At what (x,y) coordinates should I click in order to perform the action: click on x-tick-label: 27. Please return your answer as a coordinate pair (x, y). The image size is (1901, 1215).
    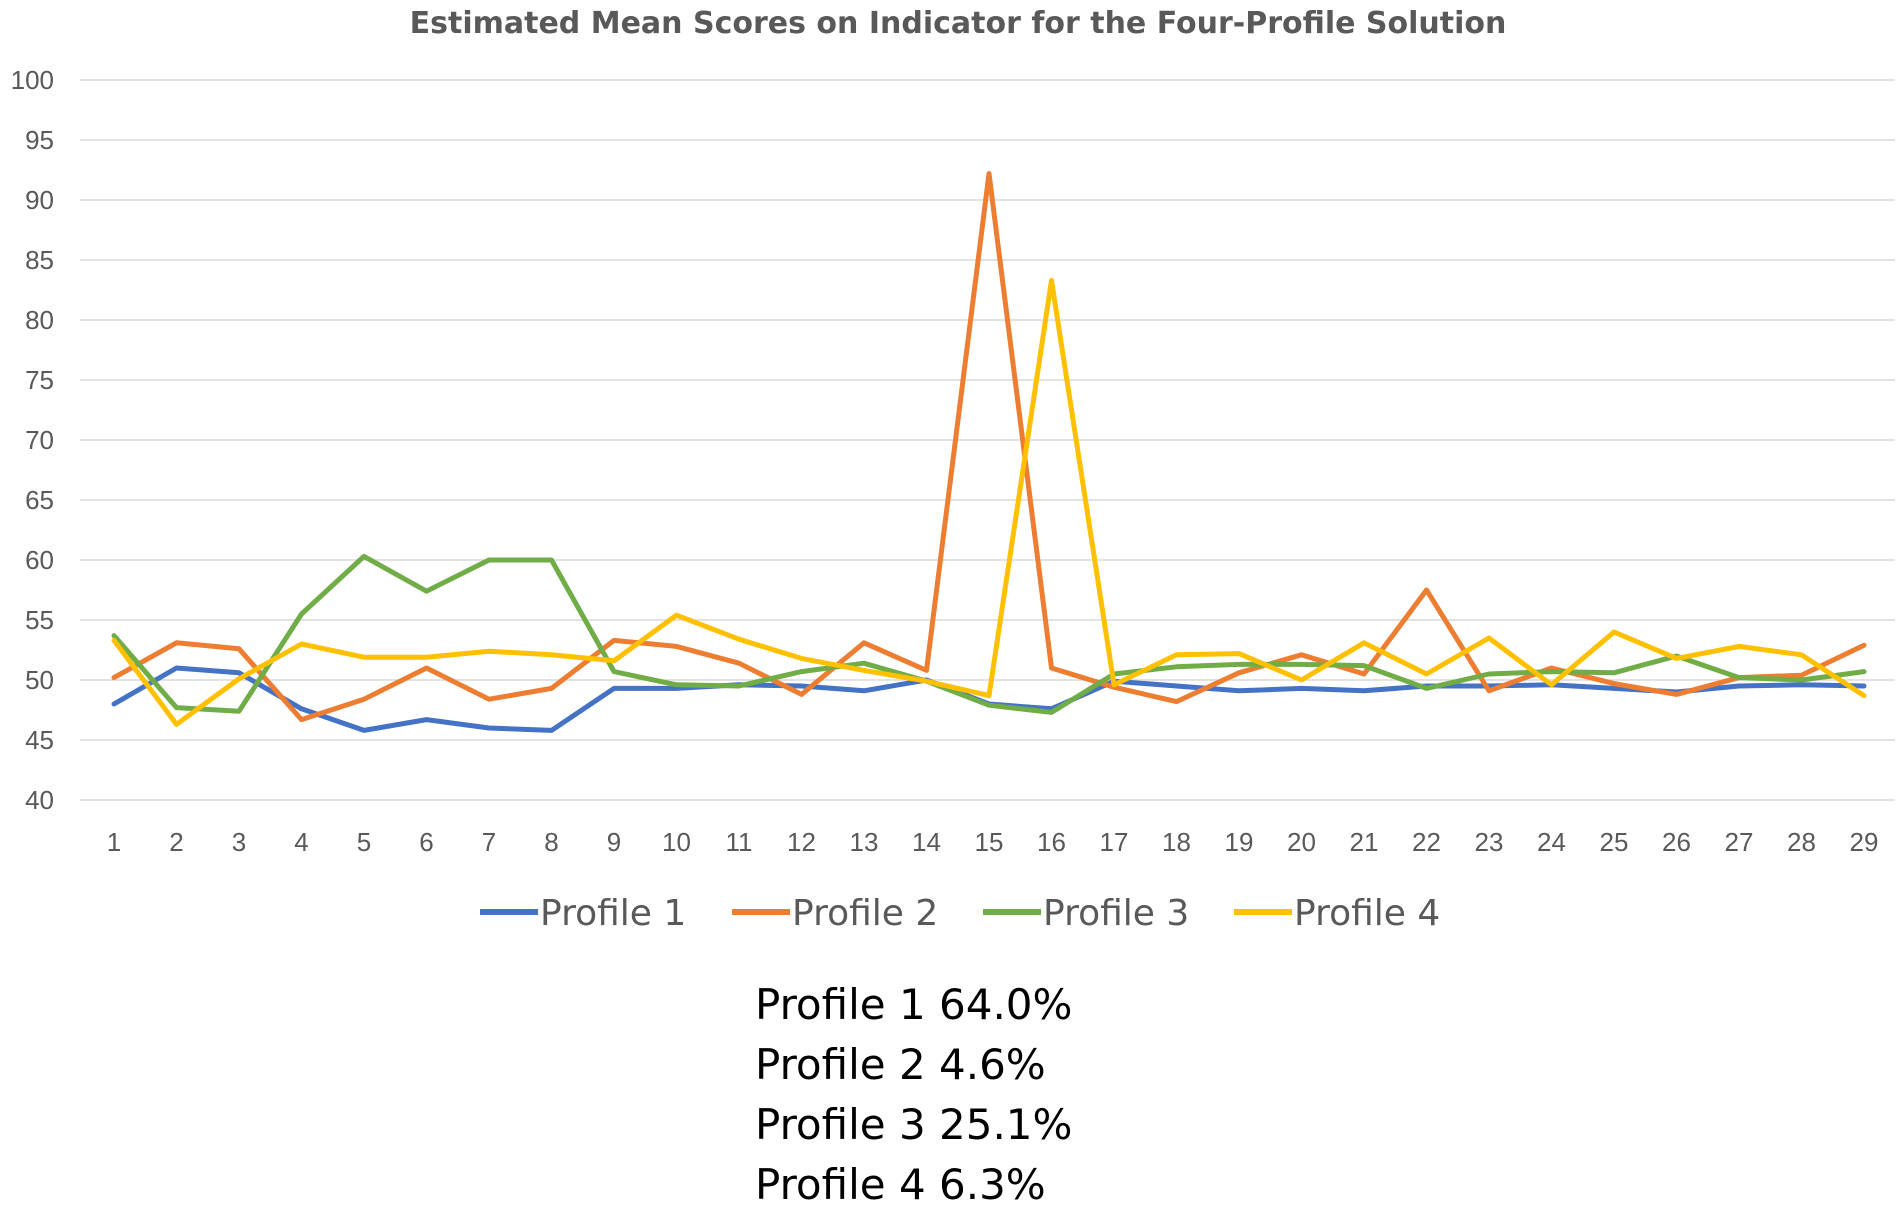
    Looking at the image, I should click on (1739, 842).